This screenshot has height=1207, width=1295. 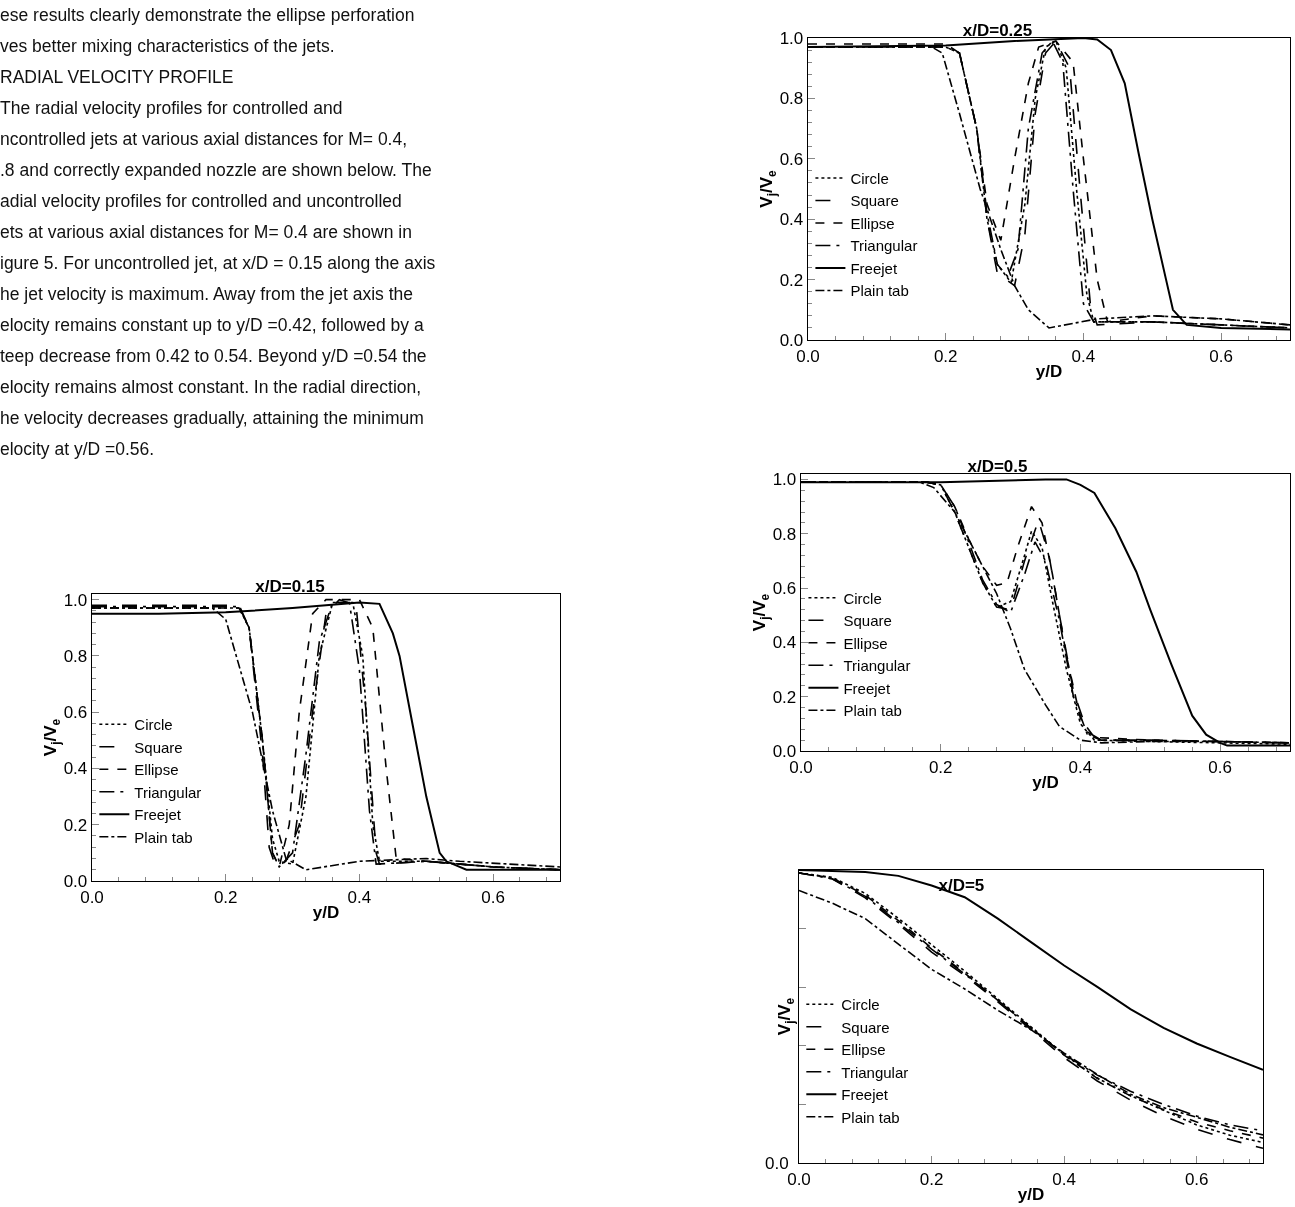 What do you see at coordinates (212, 418) in the screenshot?
I see `text: he velocity decreases gradually, attaining the minimum` at bounding box center [212, 418].